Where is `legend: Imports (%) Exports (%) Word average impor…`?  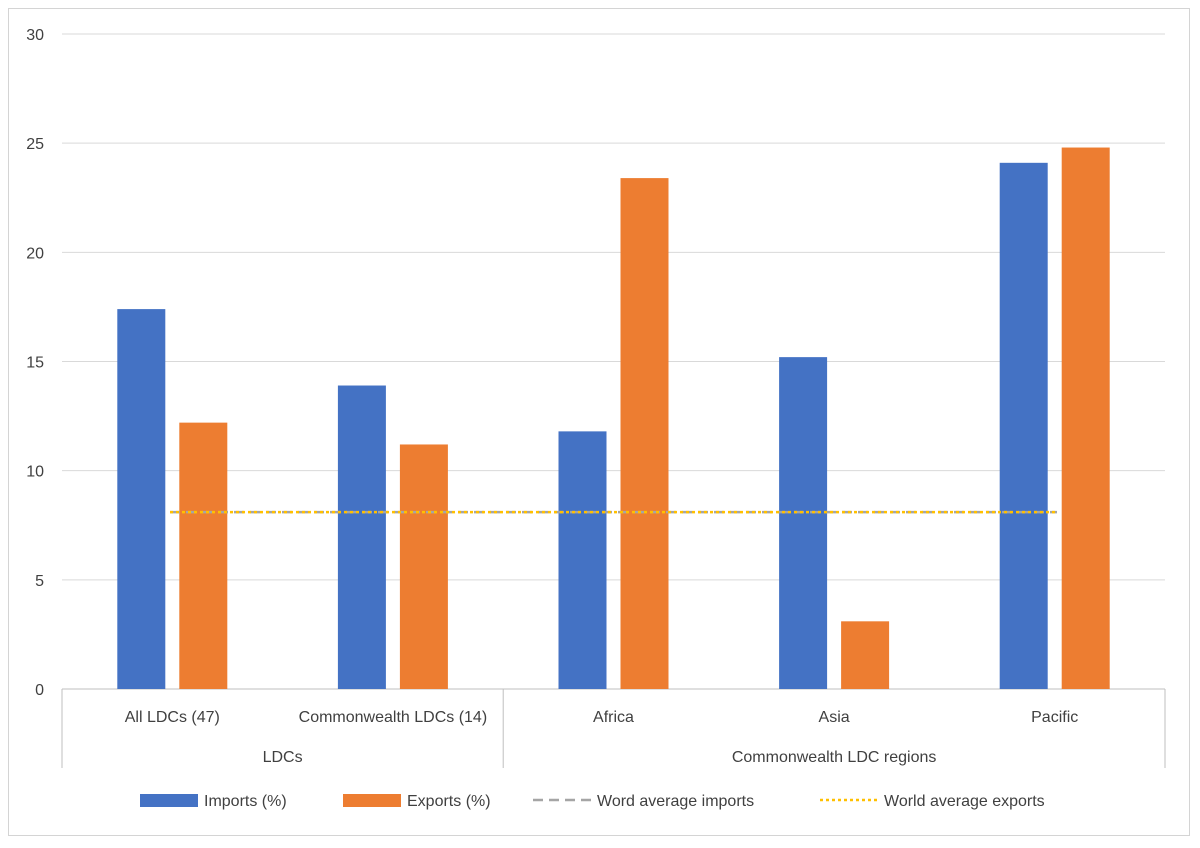
legend: Imports (%) Exports (%) Word average impor… is located at coordinates (592, 801).